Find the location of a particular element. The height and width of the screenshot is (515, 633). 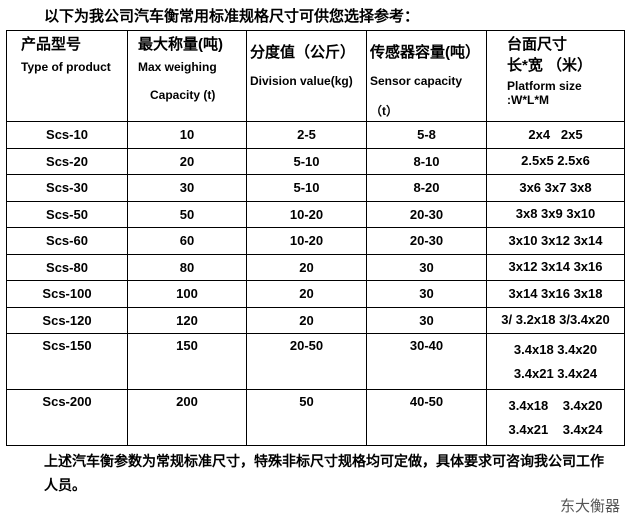

cell-size: 3x12 3x14 3x16 is located at coordinates (555, 267).